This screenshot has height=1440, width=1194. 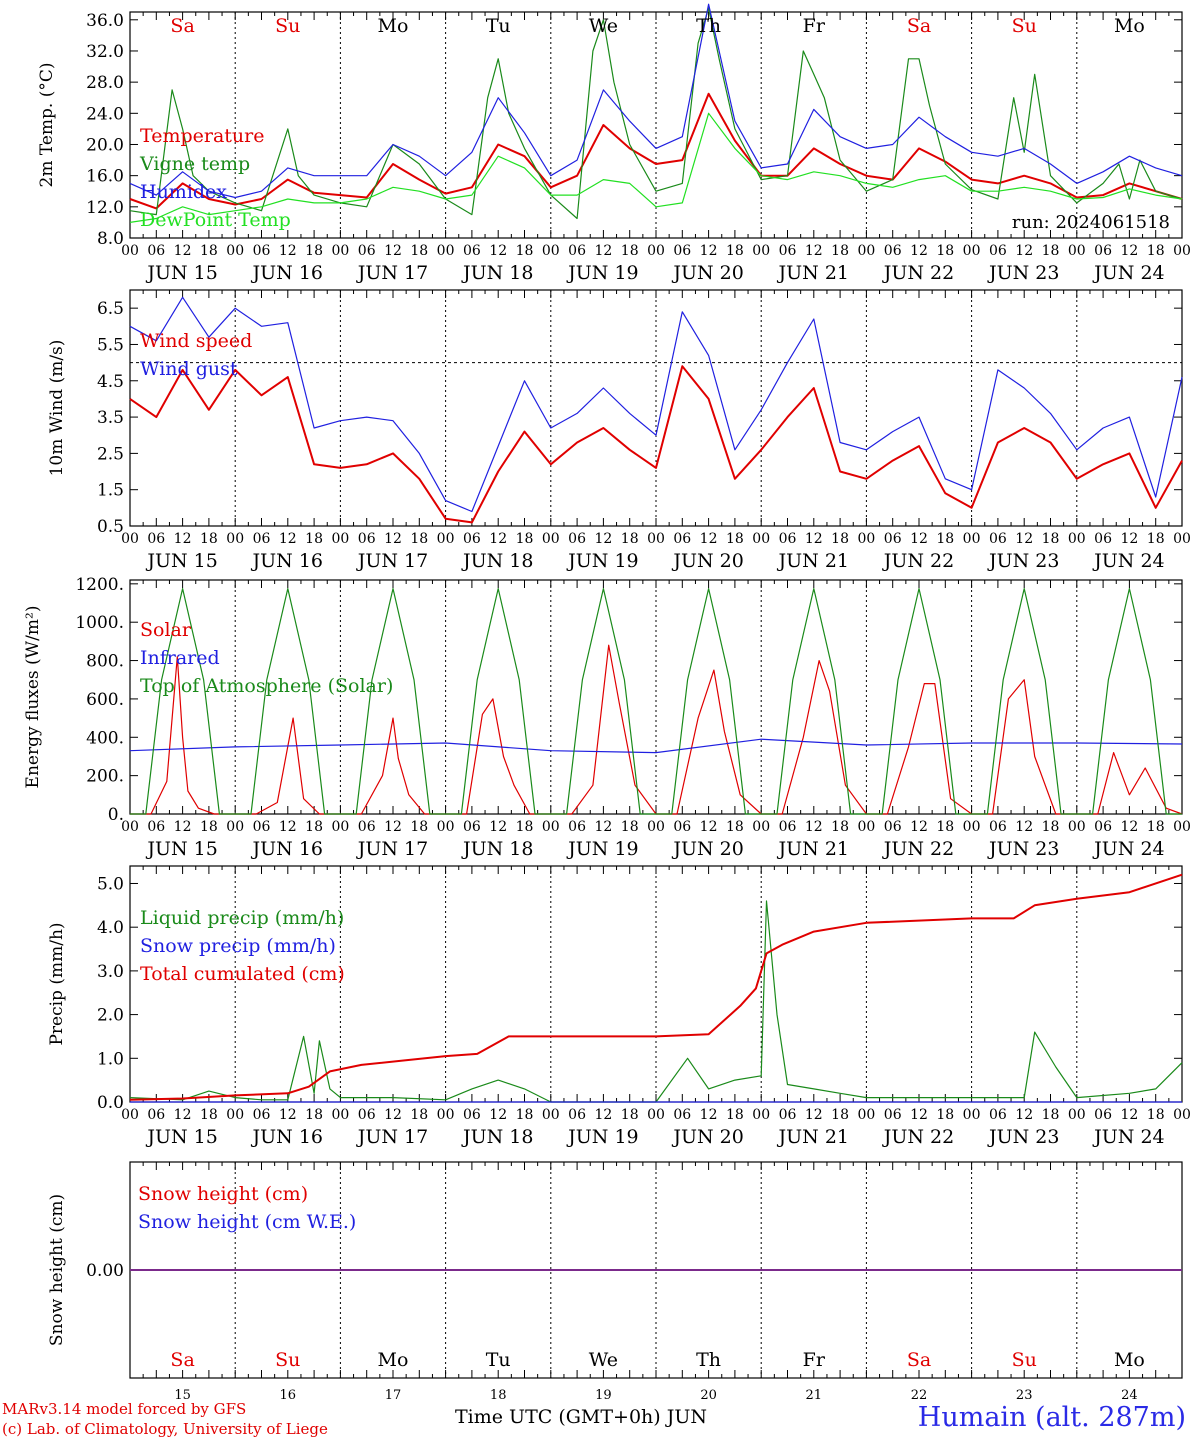 What do you see at coordinates (602, 849) in the screenshot?
I see `date-label: JUN 19` at bounding box center [602, 849].